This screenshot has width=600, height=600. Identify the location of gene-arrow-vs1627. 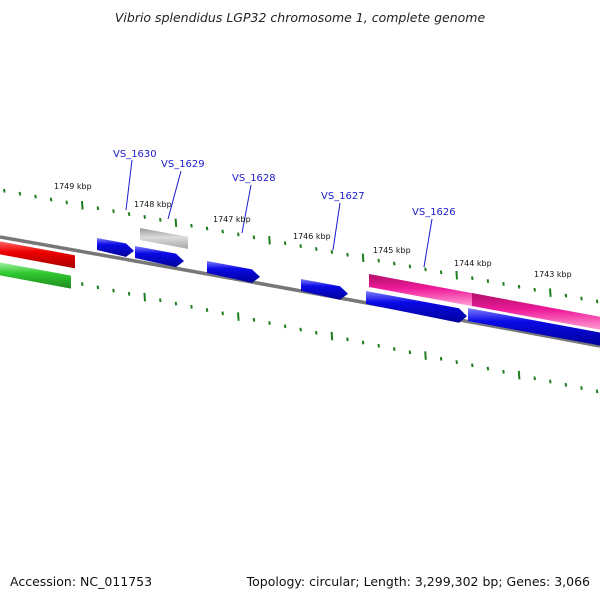
(324, 289).